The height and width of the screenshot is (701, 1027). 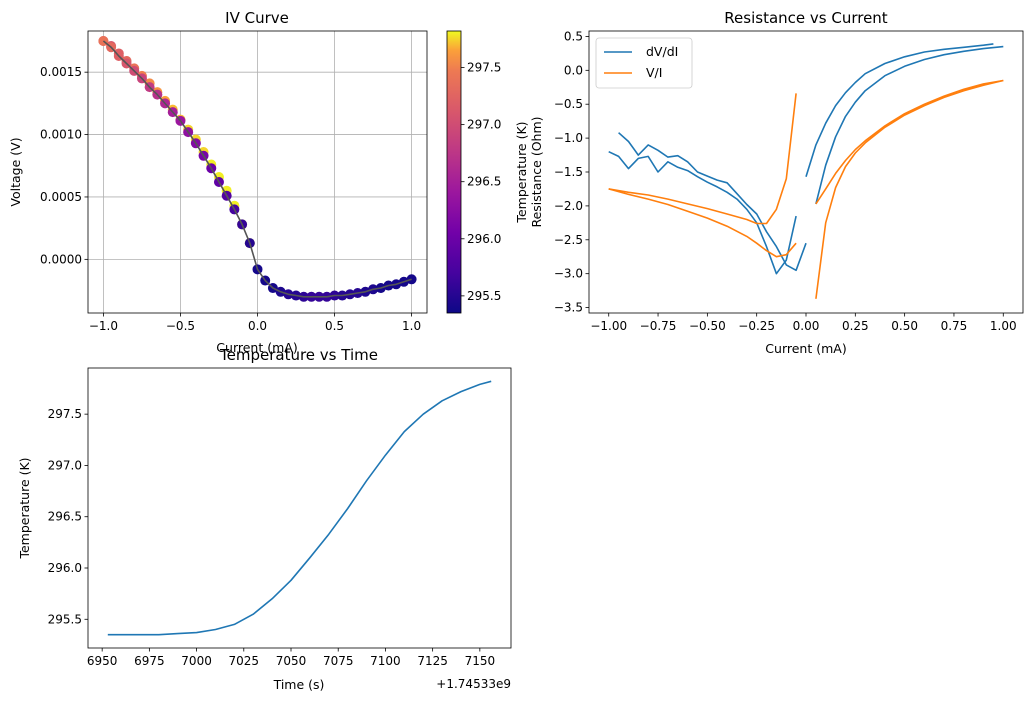 What do you see at coordinates (954, 326) in the screenshot?
I see `rc-xtick-label: 0.75` at bounding box center [954, 326].